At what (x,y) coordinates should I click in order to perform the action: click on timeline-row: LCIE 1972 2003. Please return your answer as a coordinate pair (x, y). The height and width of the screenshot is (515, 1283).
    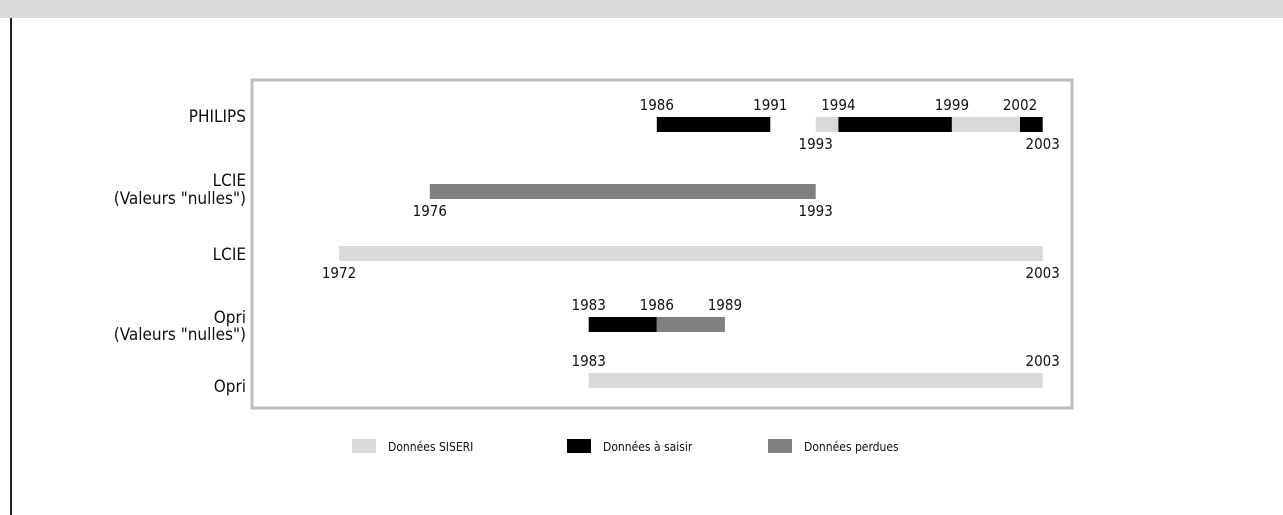
    Looking at the image, I should click on (636, 263).